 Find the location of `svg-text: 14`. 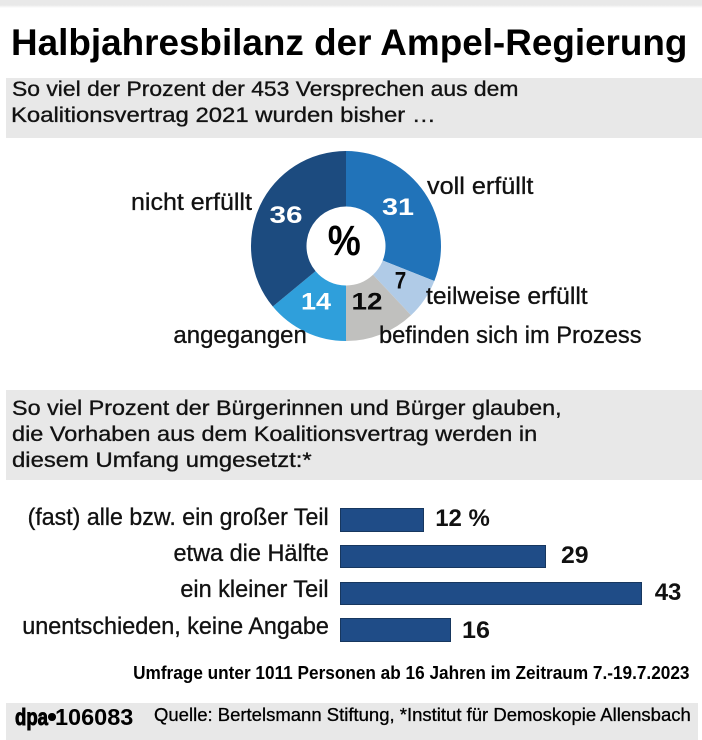

svg-text: 14 is located at coordinates (316, 302).